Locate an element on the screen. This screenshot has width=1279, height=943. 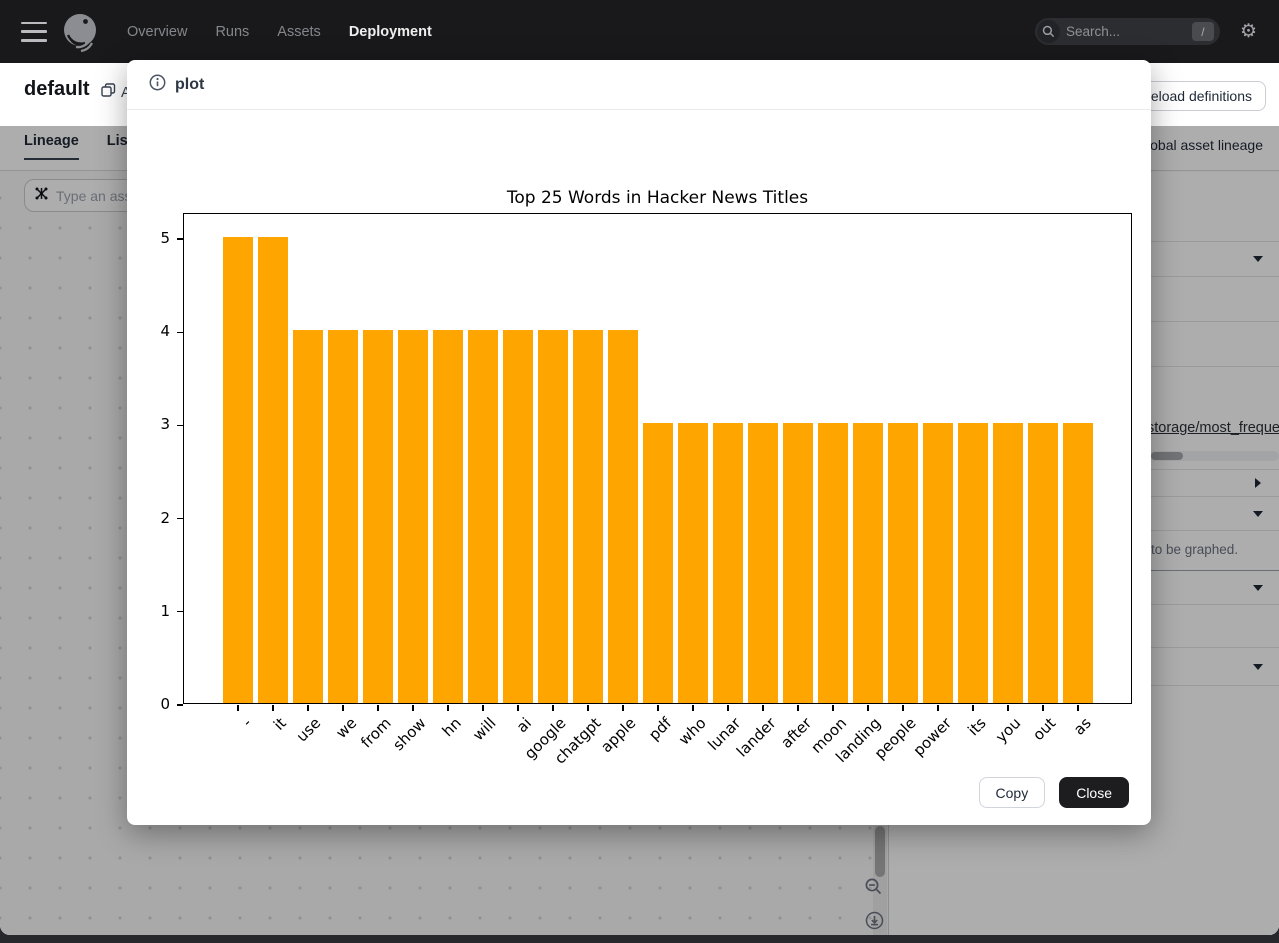
y-tick-label: 3 is located at coordinates (165, 424).